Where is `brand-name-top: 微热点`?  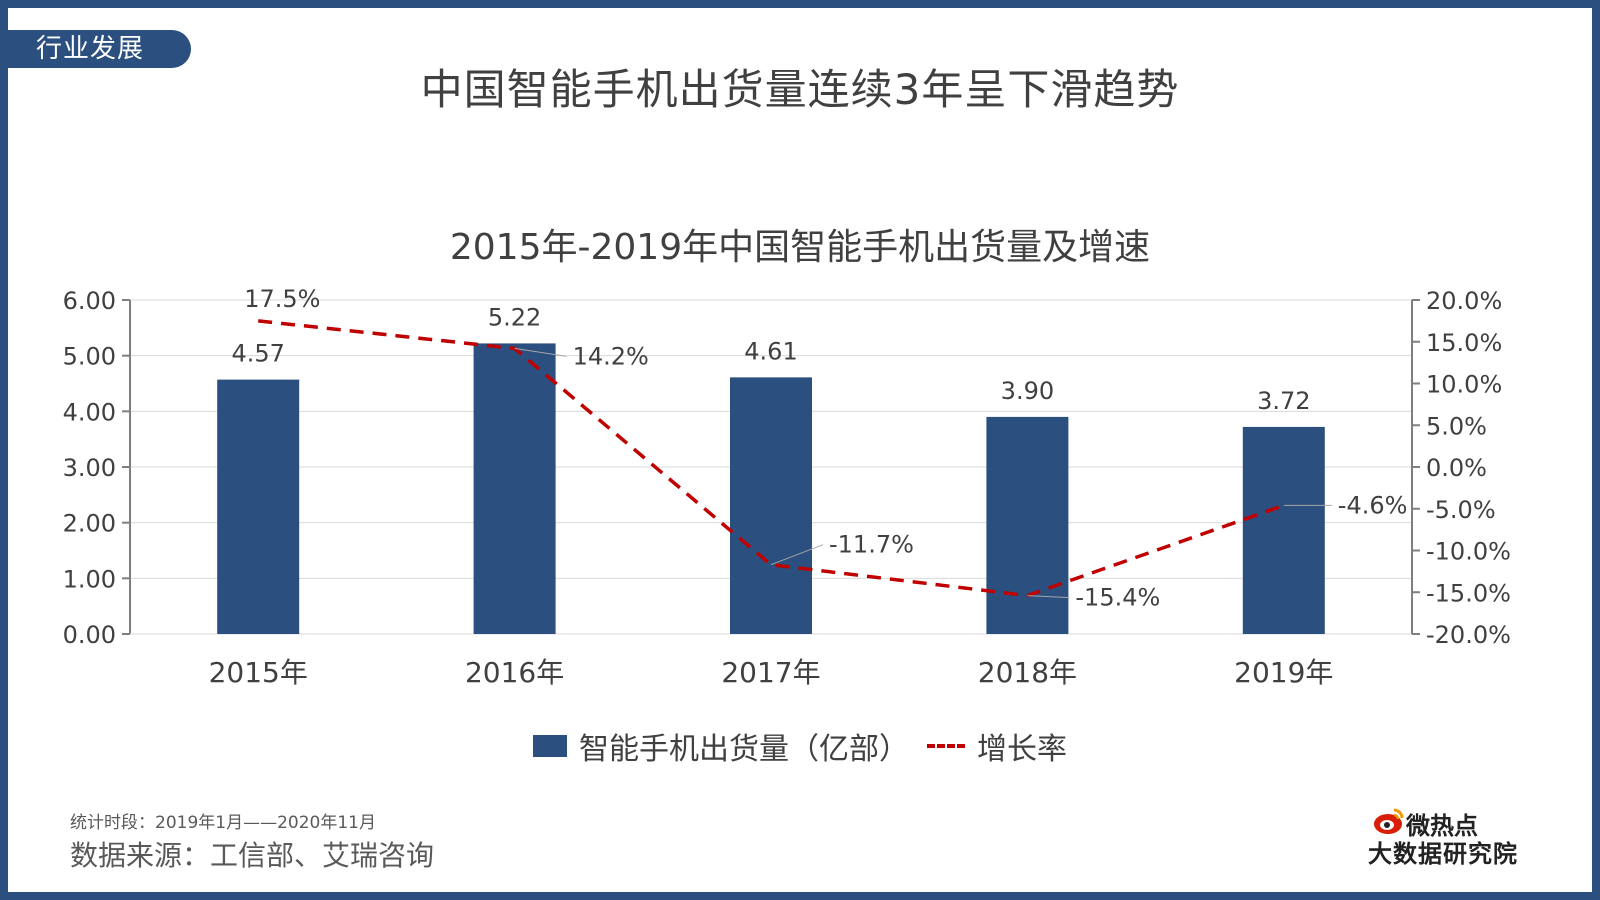 brand-name-top: 微热点 is located at coordinates (1442, 826).